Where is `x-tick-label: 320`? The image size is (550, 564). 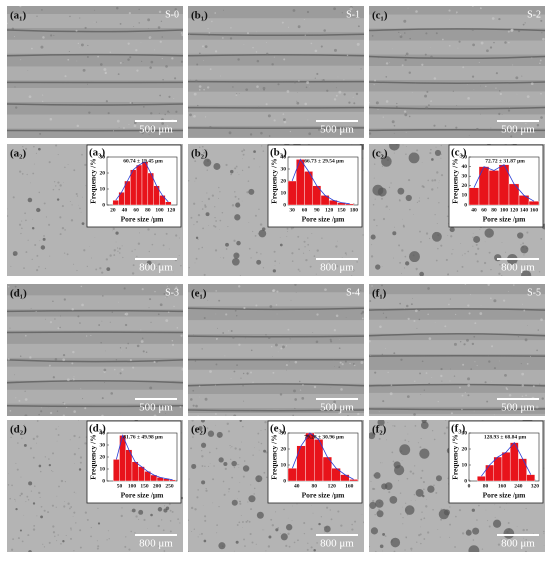
x-tick-label: 320 is located at coordinates (535, 486).